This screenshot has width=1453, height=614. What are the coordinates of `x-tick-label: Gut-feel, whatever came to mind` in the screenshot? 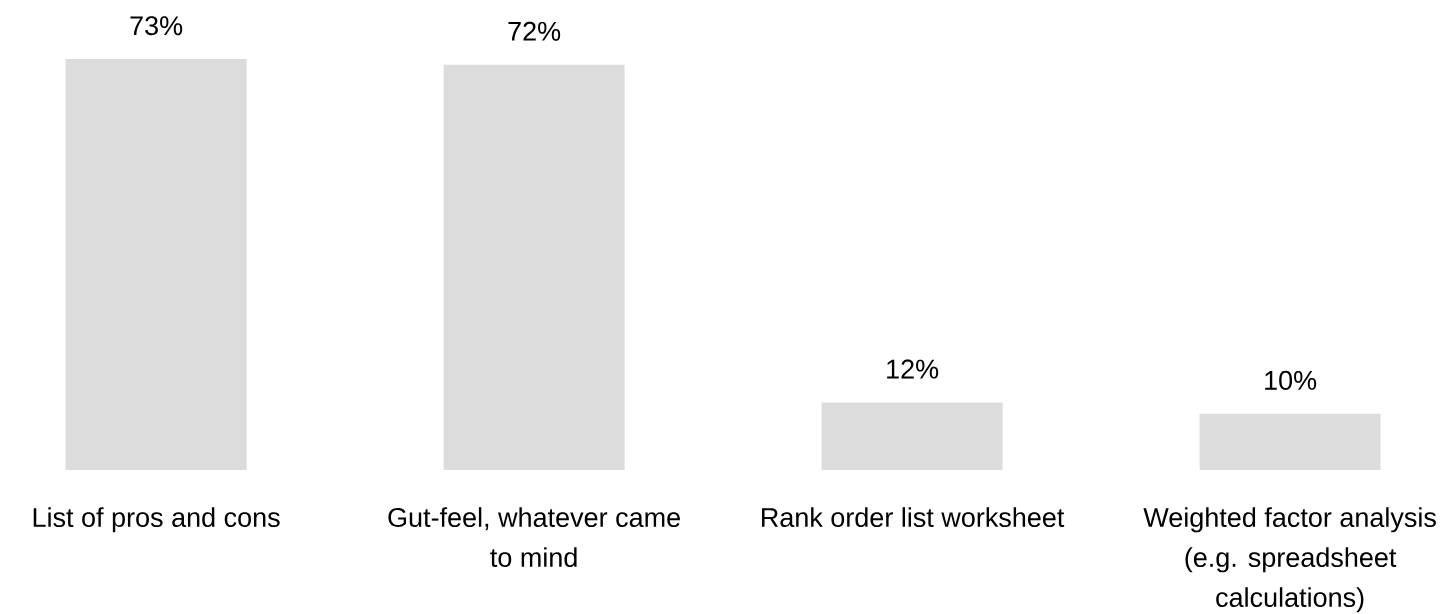 It's located at (534, 537).